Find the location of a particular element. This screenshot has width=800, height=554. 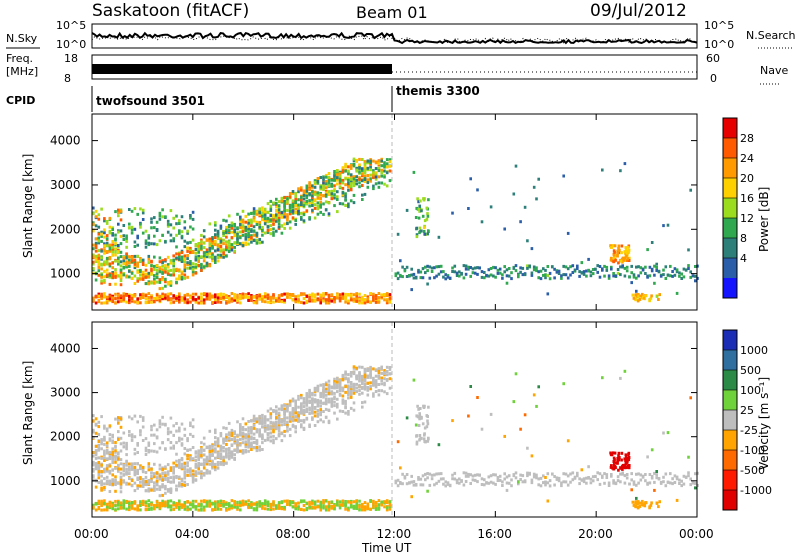

freq-bar is located at coordinates (242, 69).